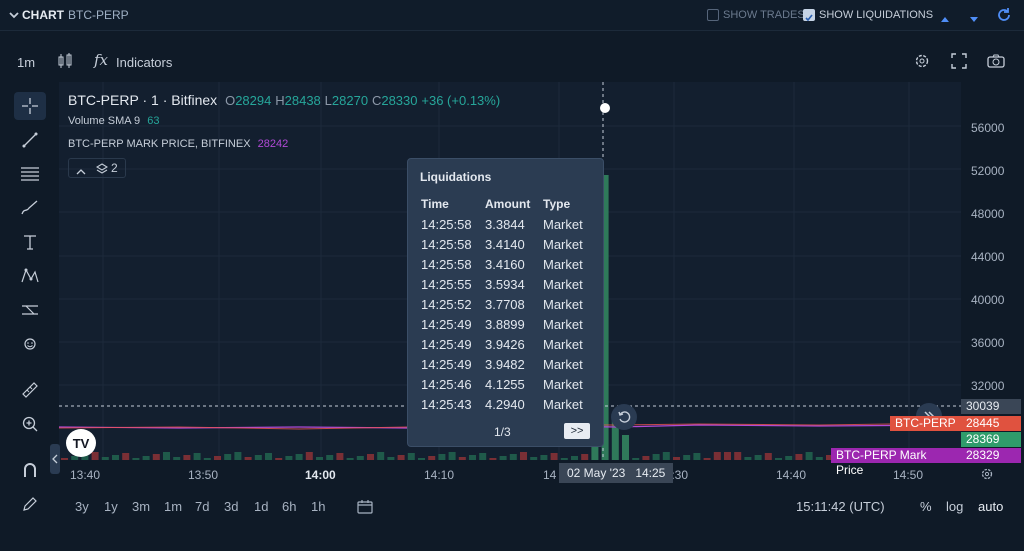  Describe the element at coordinates (991, 506) in the screenshot. I see `auto-toggle: auto` at that location.